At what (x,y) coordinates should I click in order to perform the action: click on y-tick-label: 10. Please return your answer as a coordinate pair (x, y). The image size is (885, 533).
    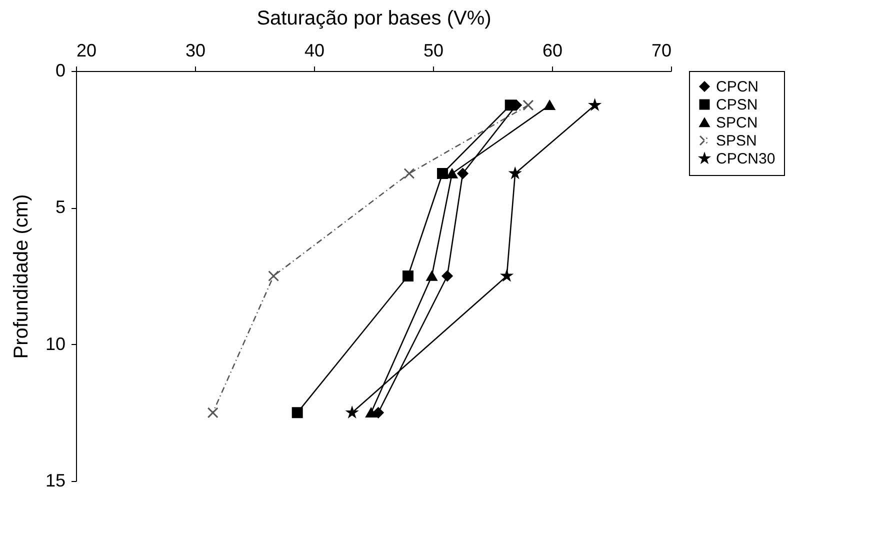
    Looking at the image, I should click on (55, 344).